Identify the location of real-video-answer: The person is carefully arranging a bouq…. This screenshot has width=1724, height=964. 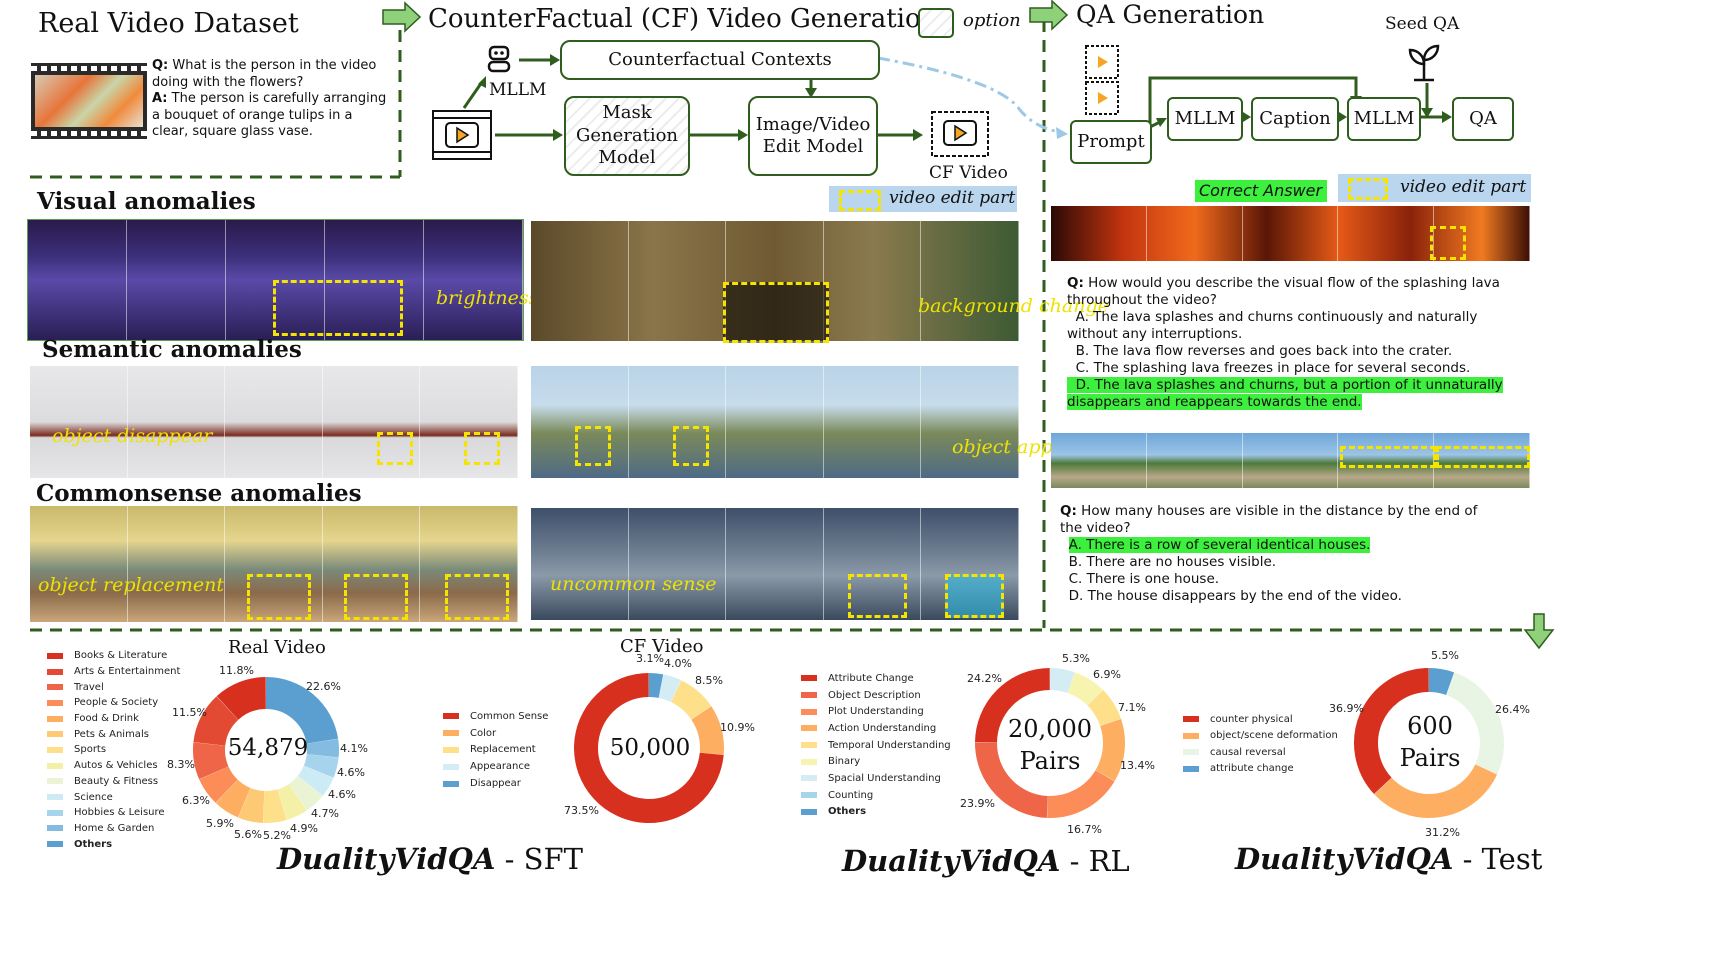
(269, 115).